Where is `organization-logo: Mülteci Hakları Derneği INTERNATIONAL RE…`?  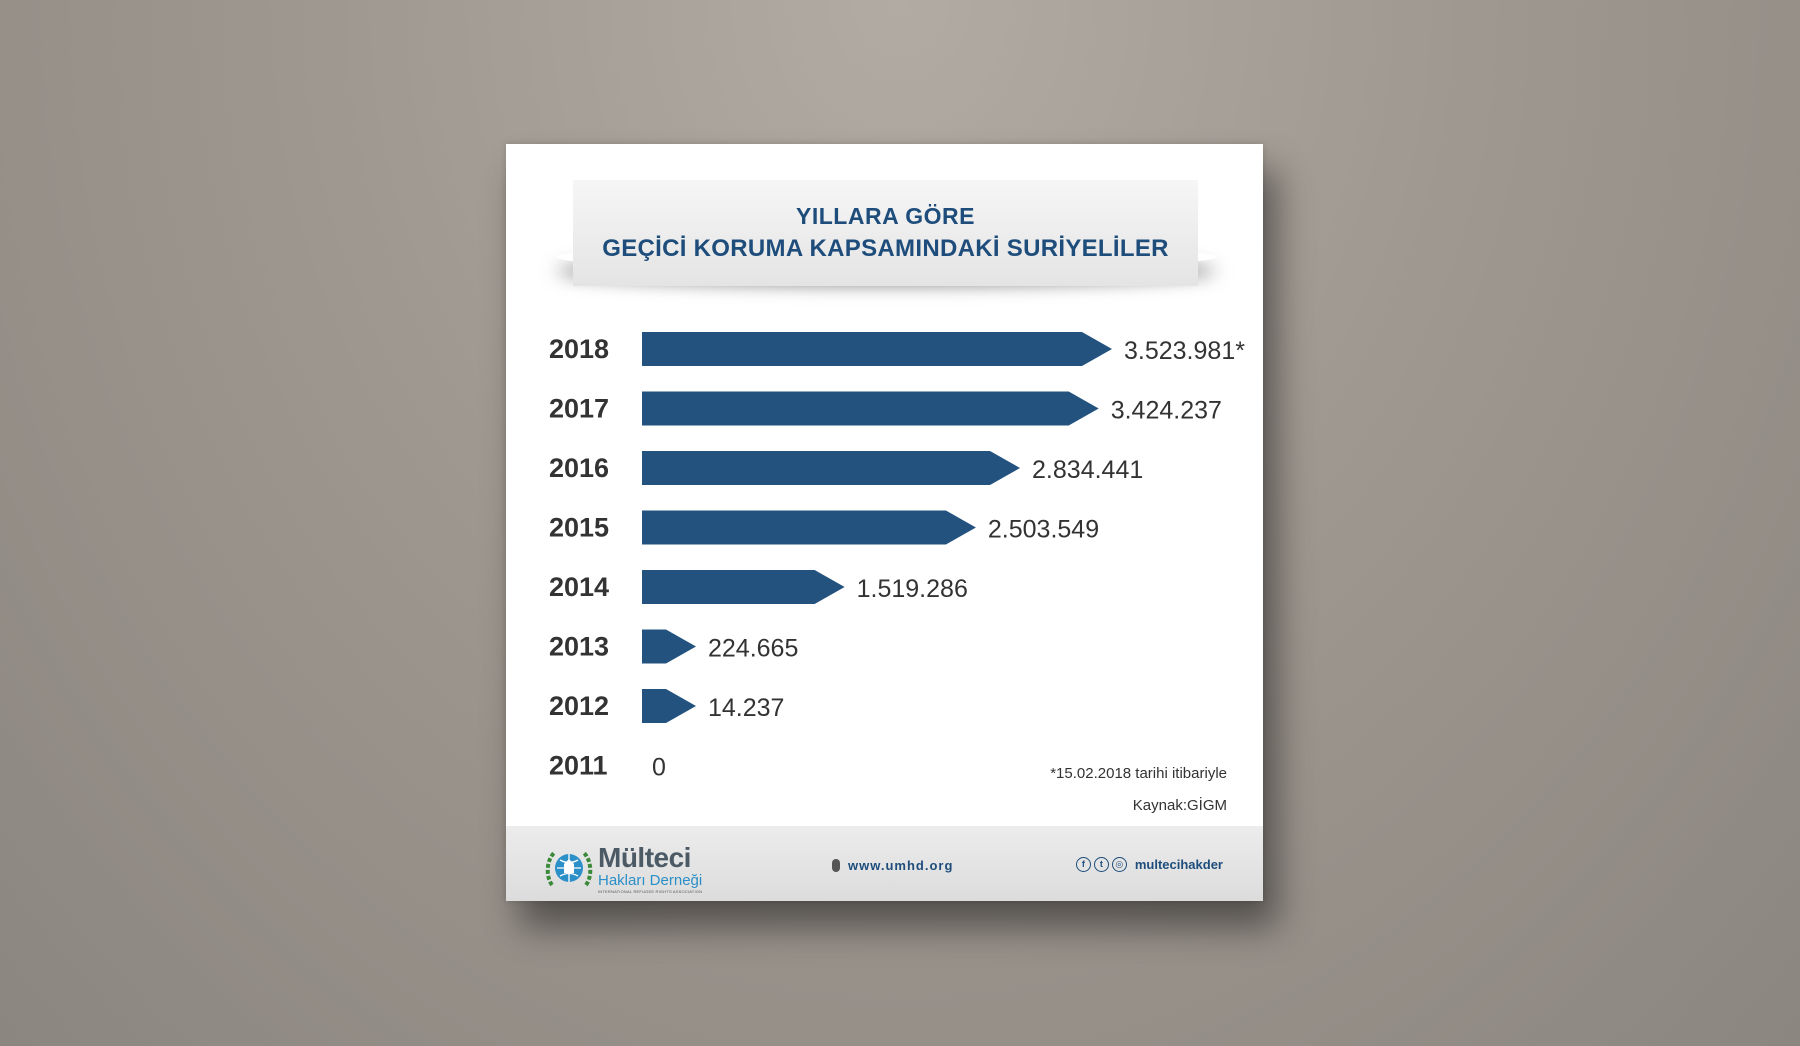 organization-logo: Mülteci Hakları Derneği INTERNATIONAL RE… is located at coordinates (623, 869).